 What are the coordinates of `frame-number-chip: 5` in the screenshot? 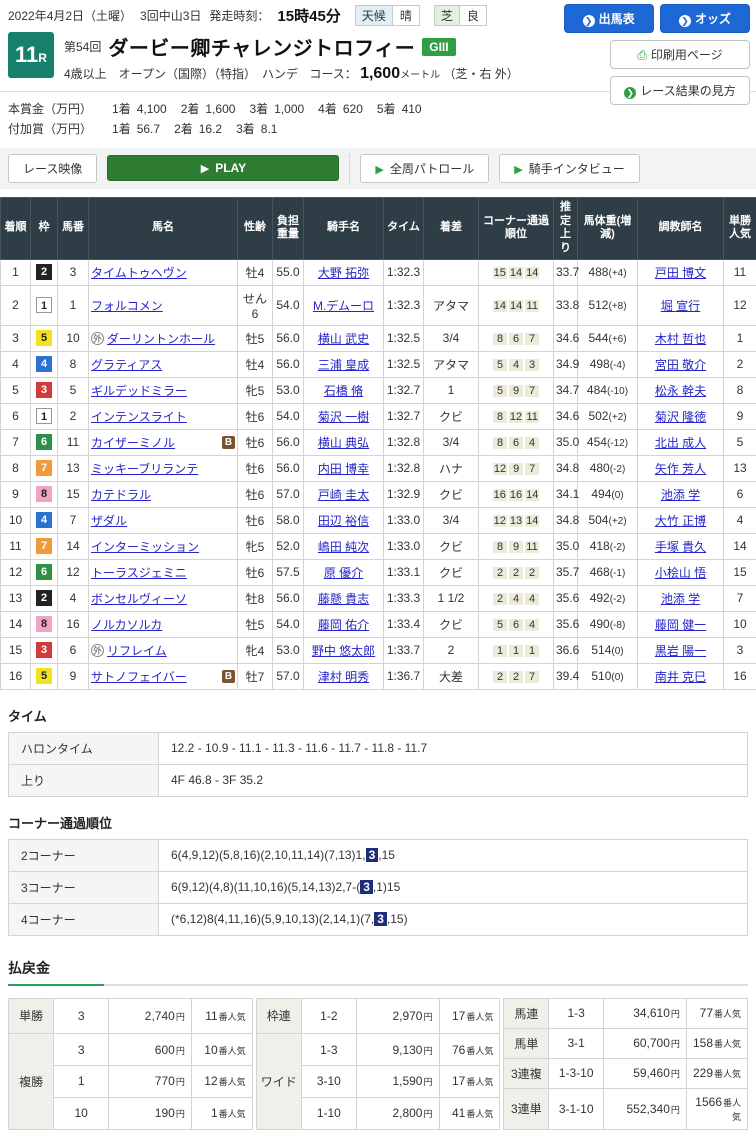 It's located at (44, 338).